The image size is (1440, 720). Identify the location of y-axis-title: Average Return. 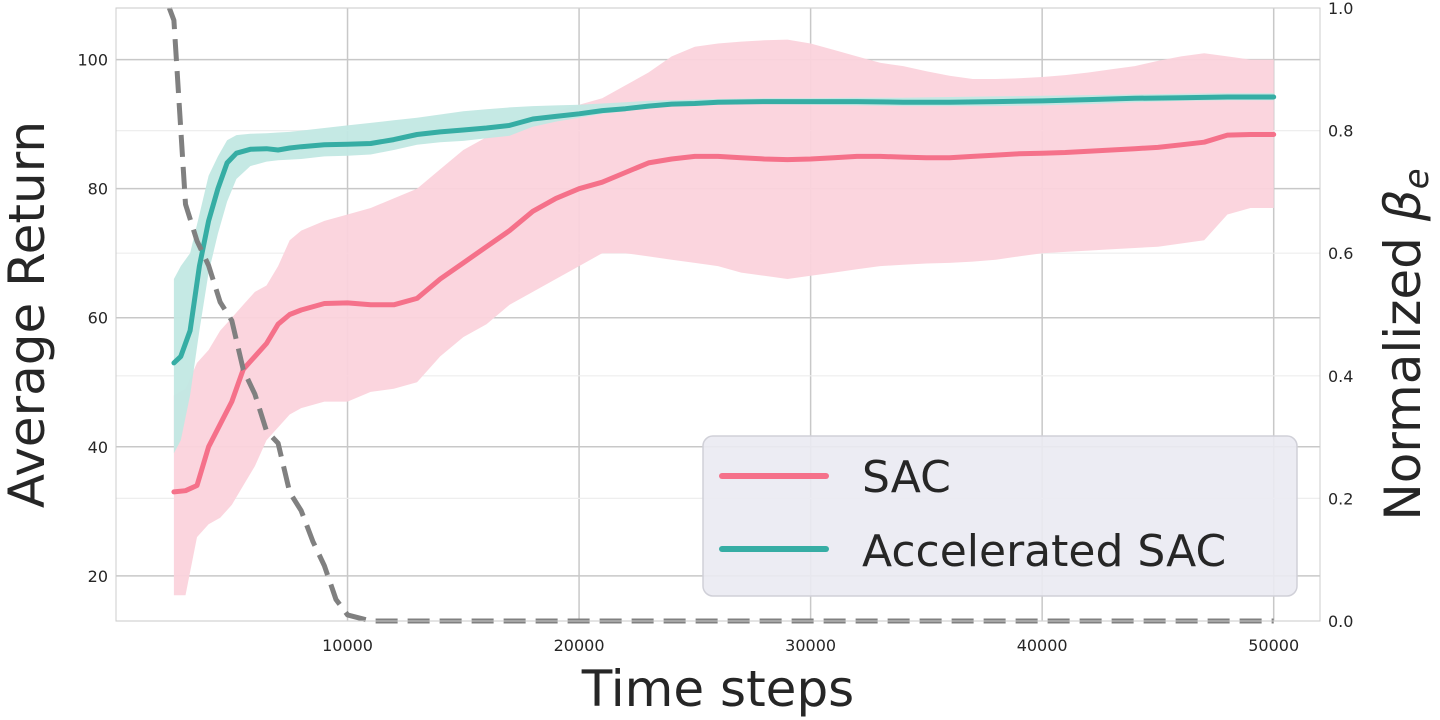
(28, 314).